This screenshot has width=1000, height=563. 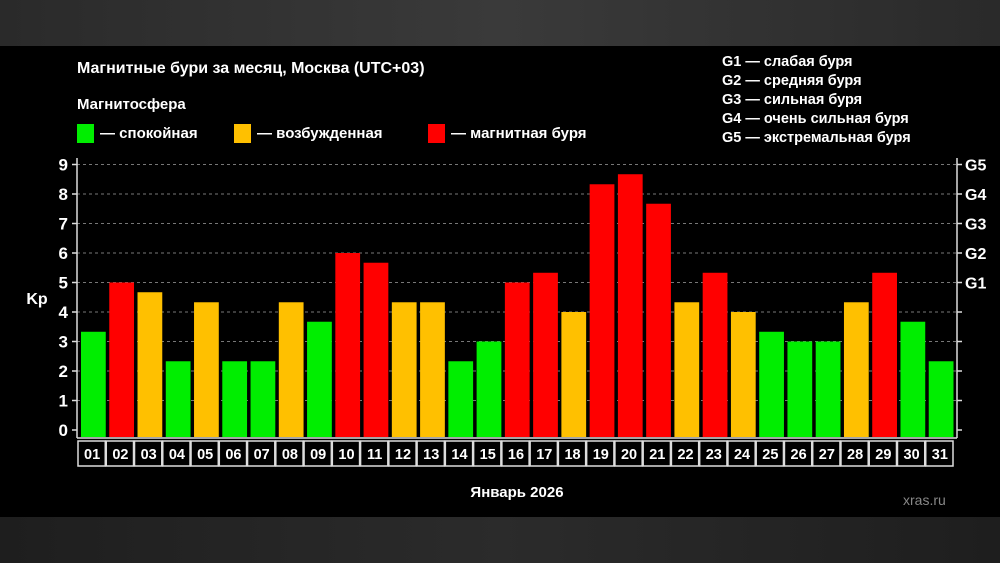 I want to click on y-tick-label: 0, so click(x=63, y=430).